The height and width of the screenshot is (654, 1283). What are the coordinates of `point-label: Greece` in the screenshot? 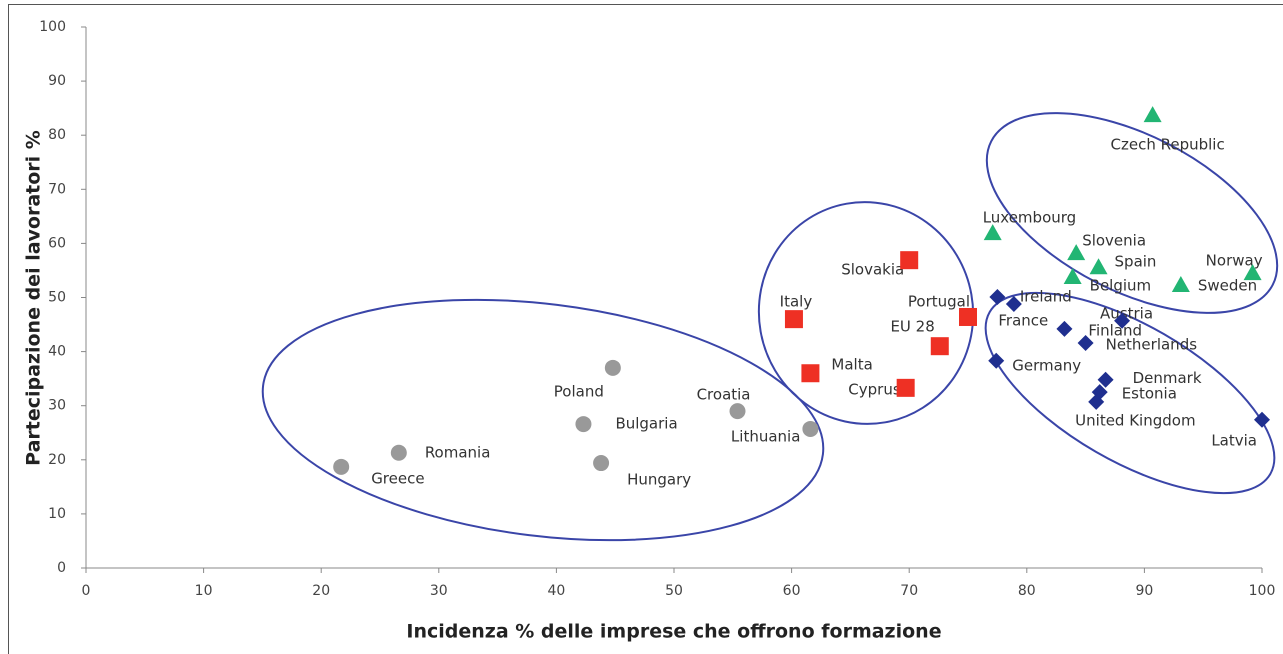 It's located at (397, 478).